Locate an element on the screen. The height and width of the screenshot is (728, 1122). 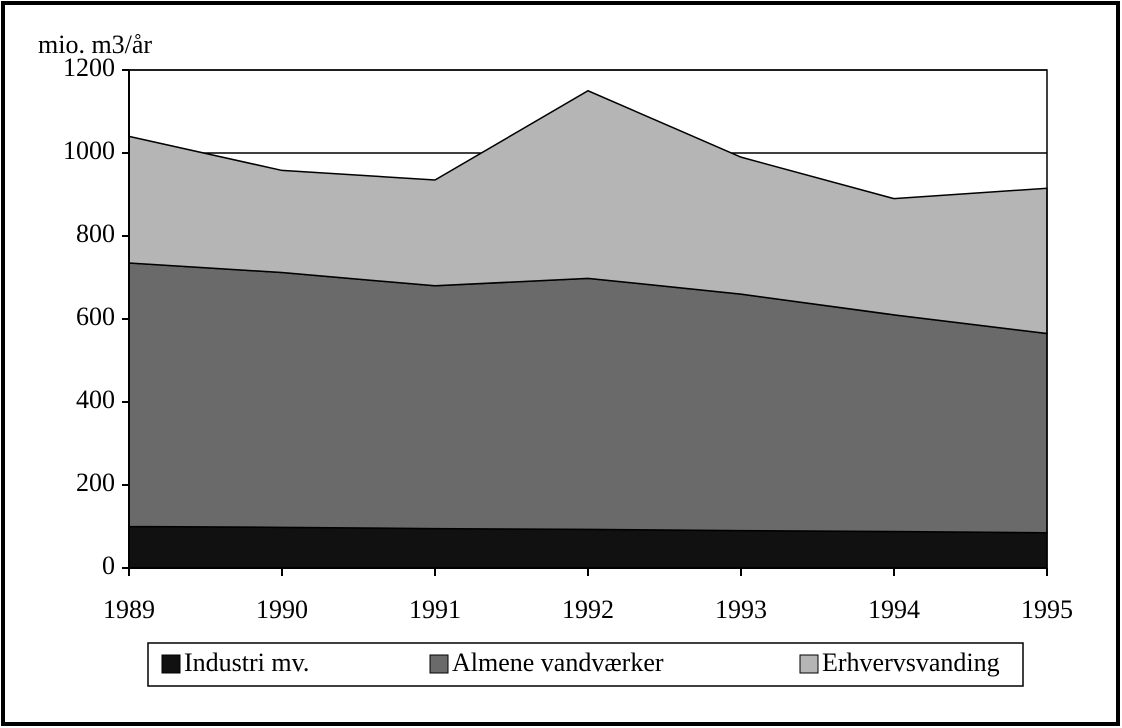
x-tick-label: 1992 is located at coordinates (588, 609).